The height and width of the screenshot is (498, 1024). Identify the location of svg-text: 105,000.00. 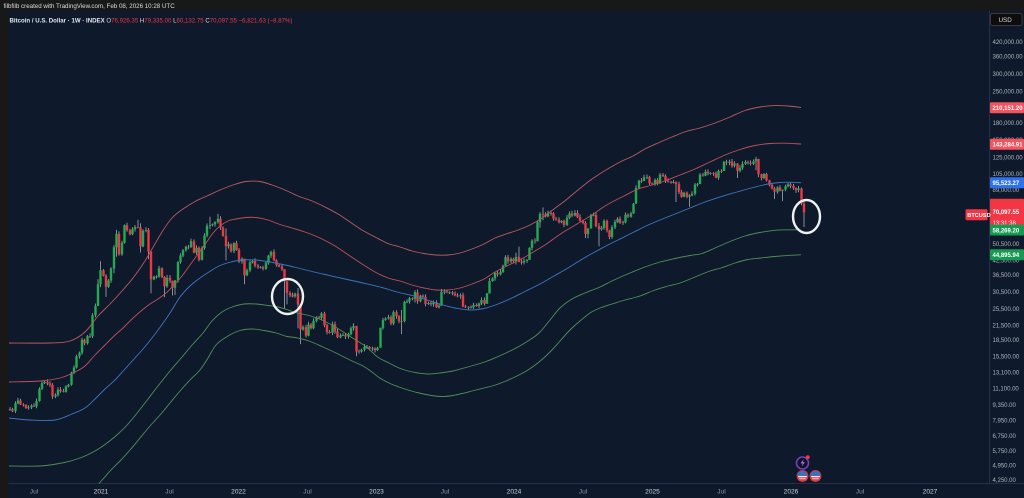
(1008, 175).